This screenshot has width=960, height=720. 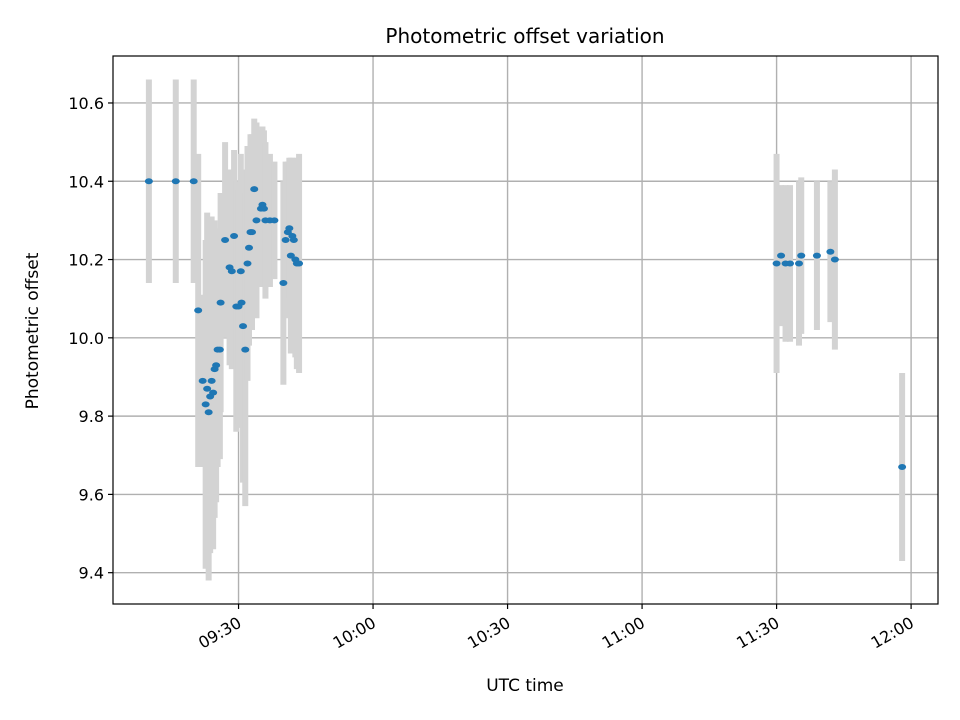 What do you see at coordinates (86, 338) in the screenshot?
I see `y-tick-label: 10.0` at bounding box center [86, 338].